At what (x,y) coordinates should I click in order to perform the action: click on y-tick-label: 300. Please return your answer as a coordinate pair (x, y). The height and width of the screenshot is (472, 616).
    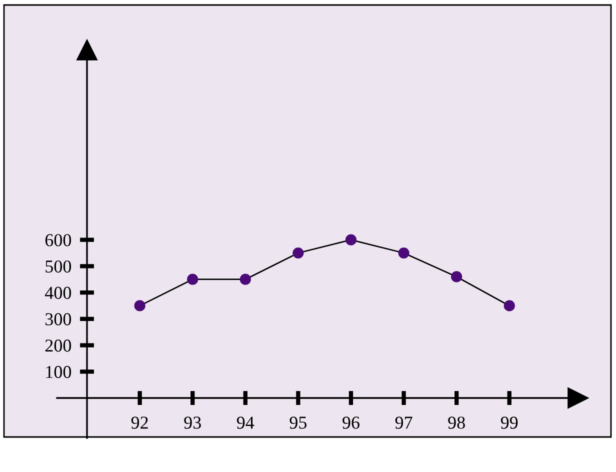
    Looking at the image, I should click on (59, 319).